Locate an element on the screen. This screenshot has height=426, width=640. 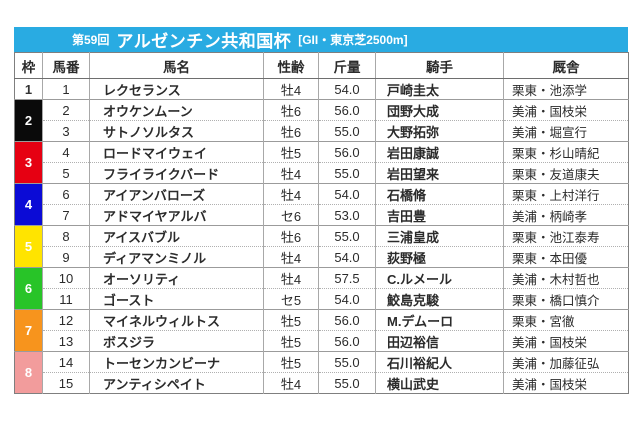
table-row: 7 アドマイヤアルバ セ6 53.0 吉田豊 美浦・柄崎孝 is located at coordinates (322, 215).